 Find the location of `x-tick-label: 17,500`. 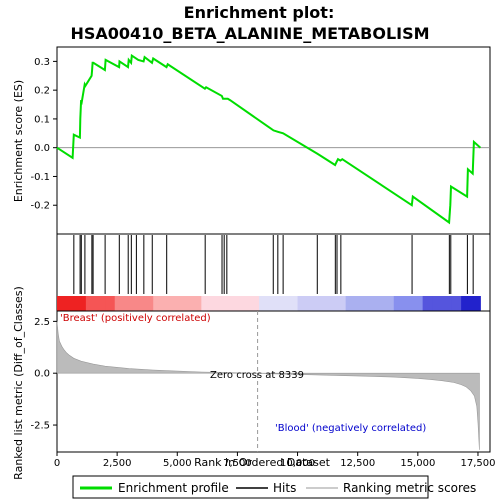

x-tick-label: 17,500 is located at coordinates (477, 463).